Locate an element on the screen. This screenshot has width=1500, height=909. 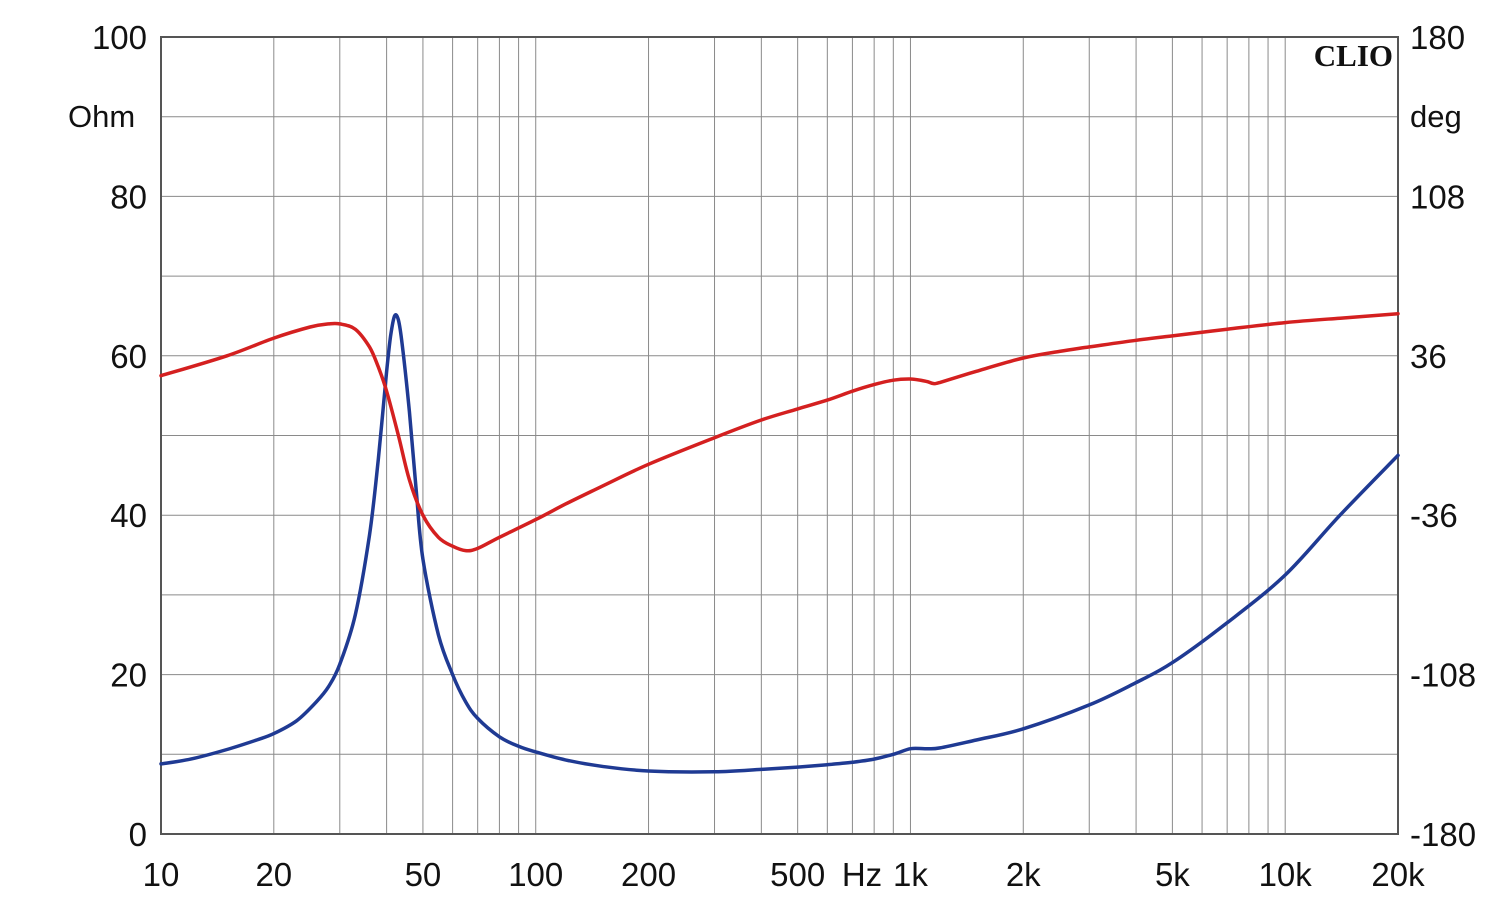
x-tick-label: 5k is located at coordinates (1172, 874).